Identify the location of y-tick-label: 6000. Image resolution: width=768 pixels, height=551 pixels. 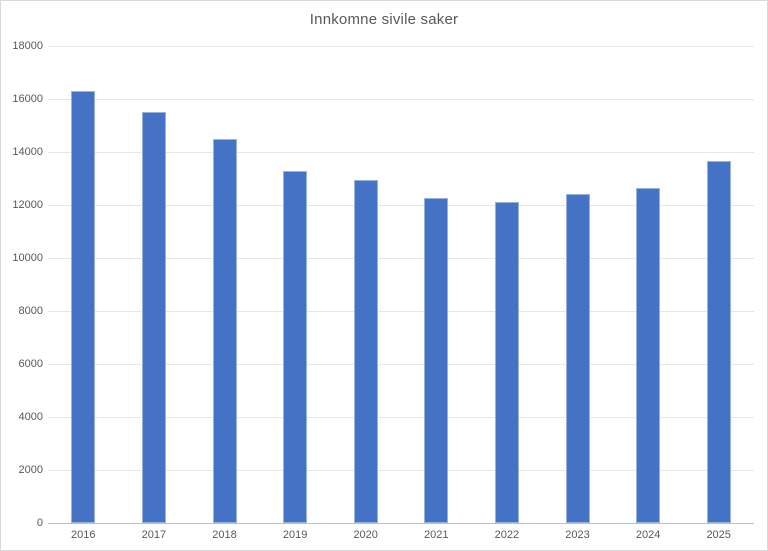
(30, 364).